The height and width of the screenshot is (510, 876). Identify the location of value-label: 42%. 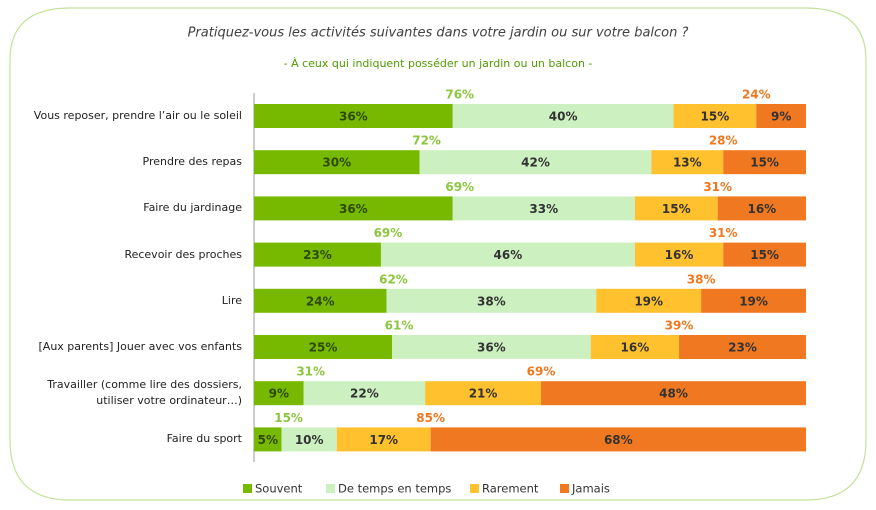
(535, 163).